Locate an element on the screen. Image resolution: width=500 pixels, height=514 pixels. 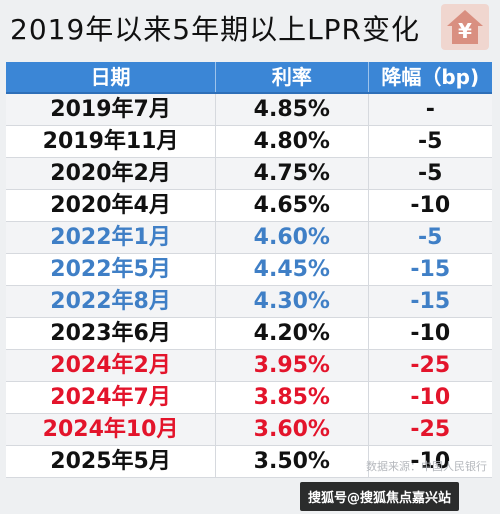
table-row: 2020年4月 4.65% -10 is located at coordinates (249, 206).